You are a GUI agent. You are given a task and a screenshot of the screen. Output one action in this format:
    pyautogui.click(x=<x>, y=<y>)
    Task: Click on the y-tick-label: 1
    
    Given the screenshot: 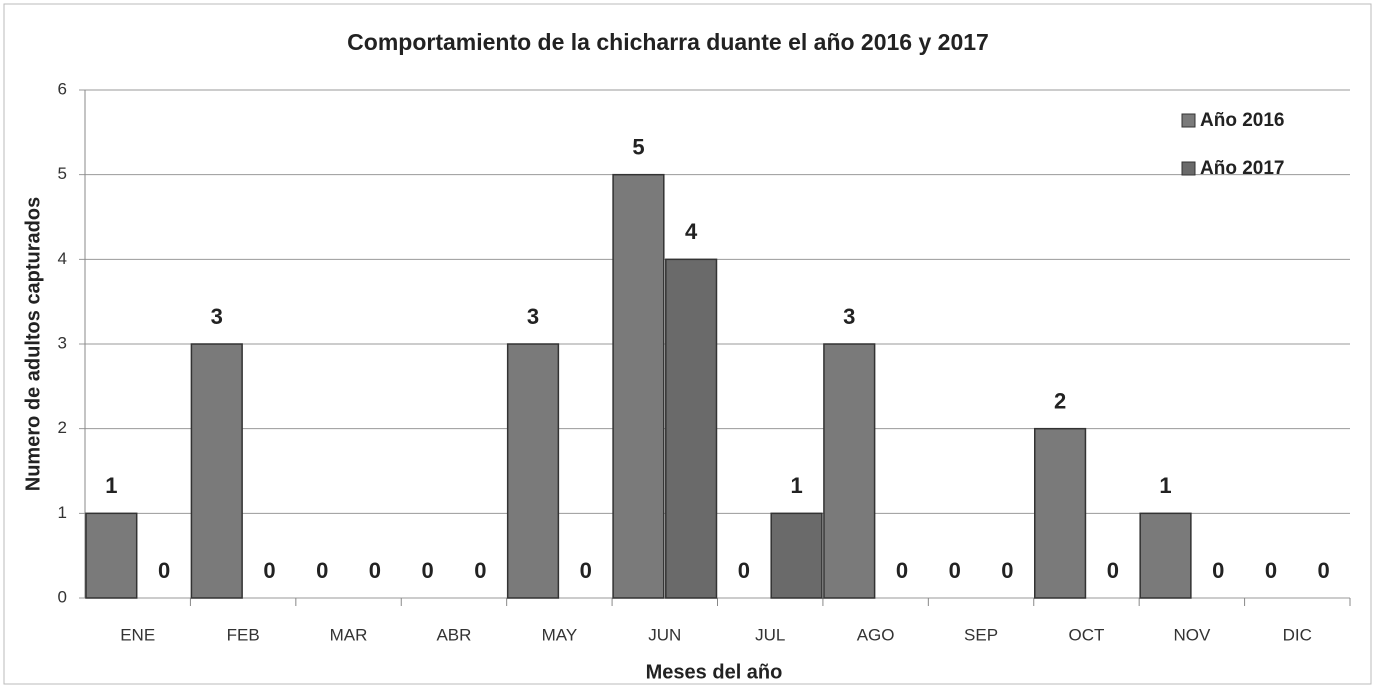 What is the action you would take?
    pyautogui.click(x=62, y=512)
    